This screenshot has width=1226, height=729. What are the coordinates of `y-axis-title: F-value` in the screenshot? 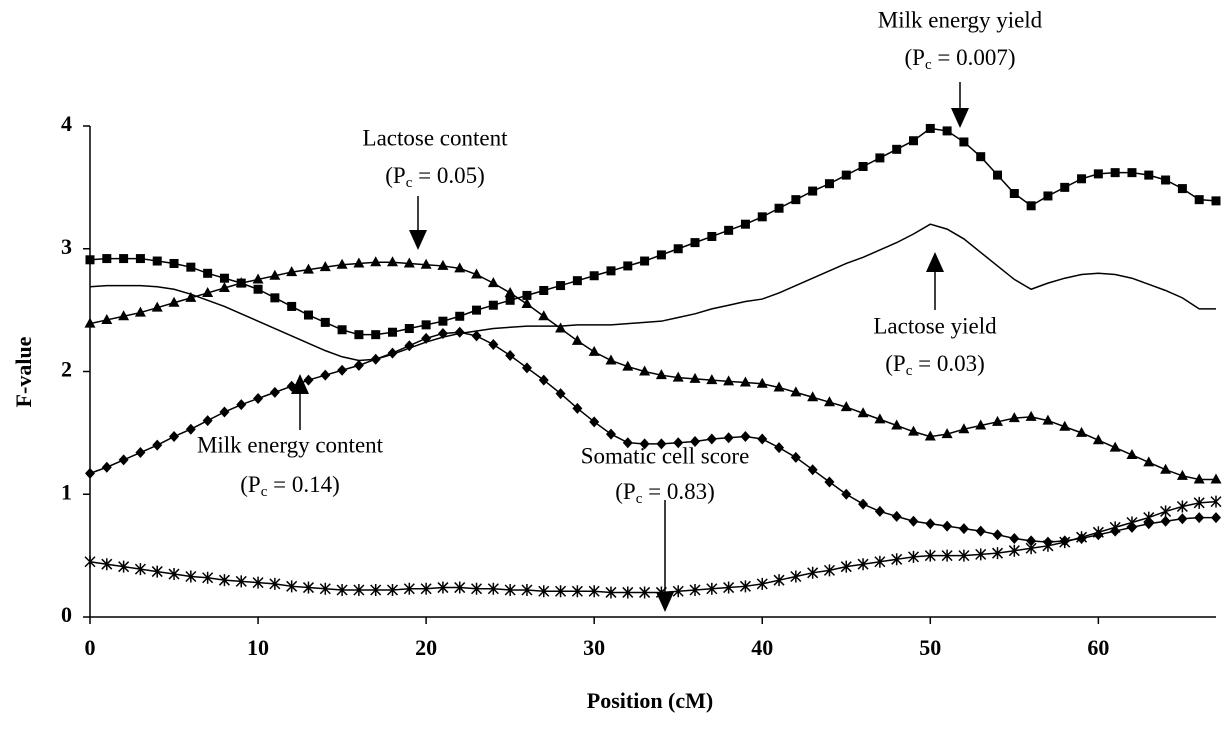 It's located at (23, 371).